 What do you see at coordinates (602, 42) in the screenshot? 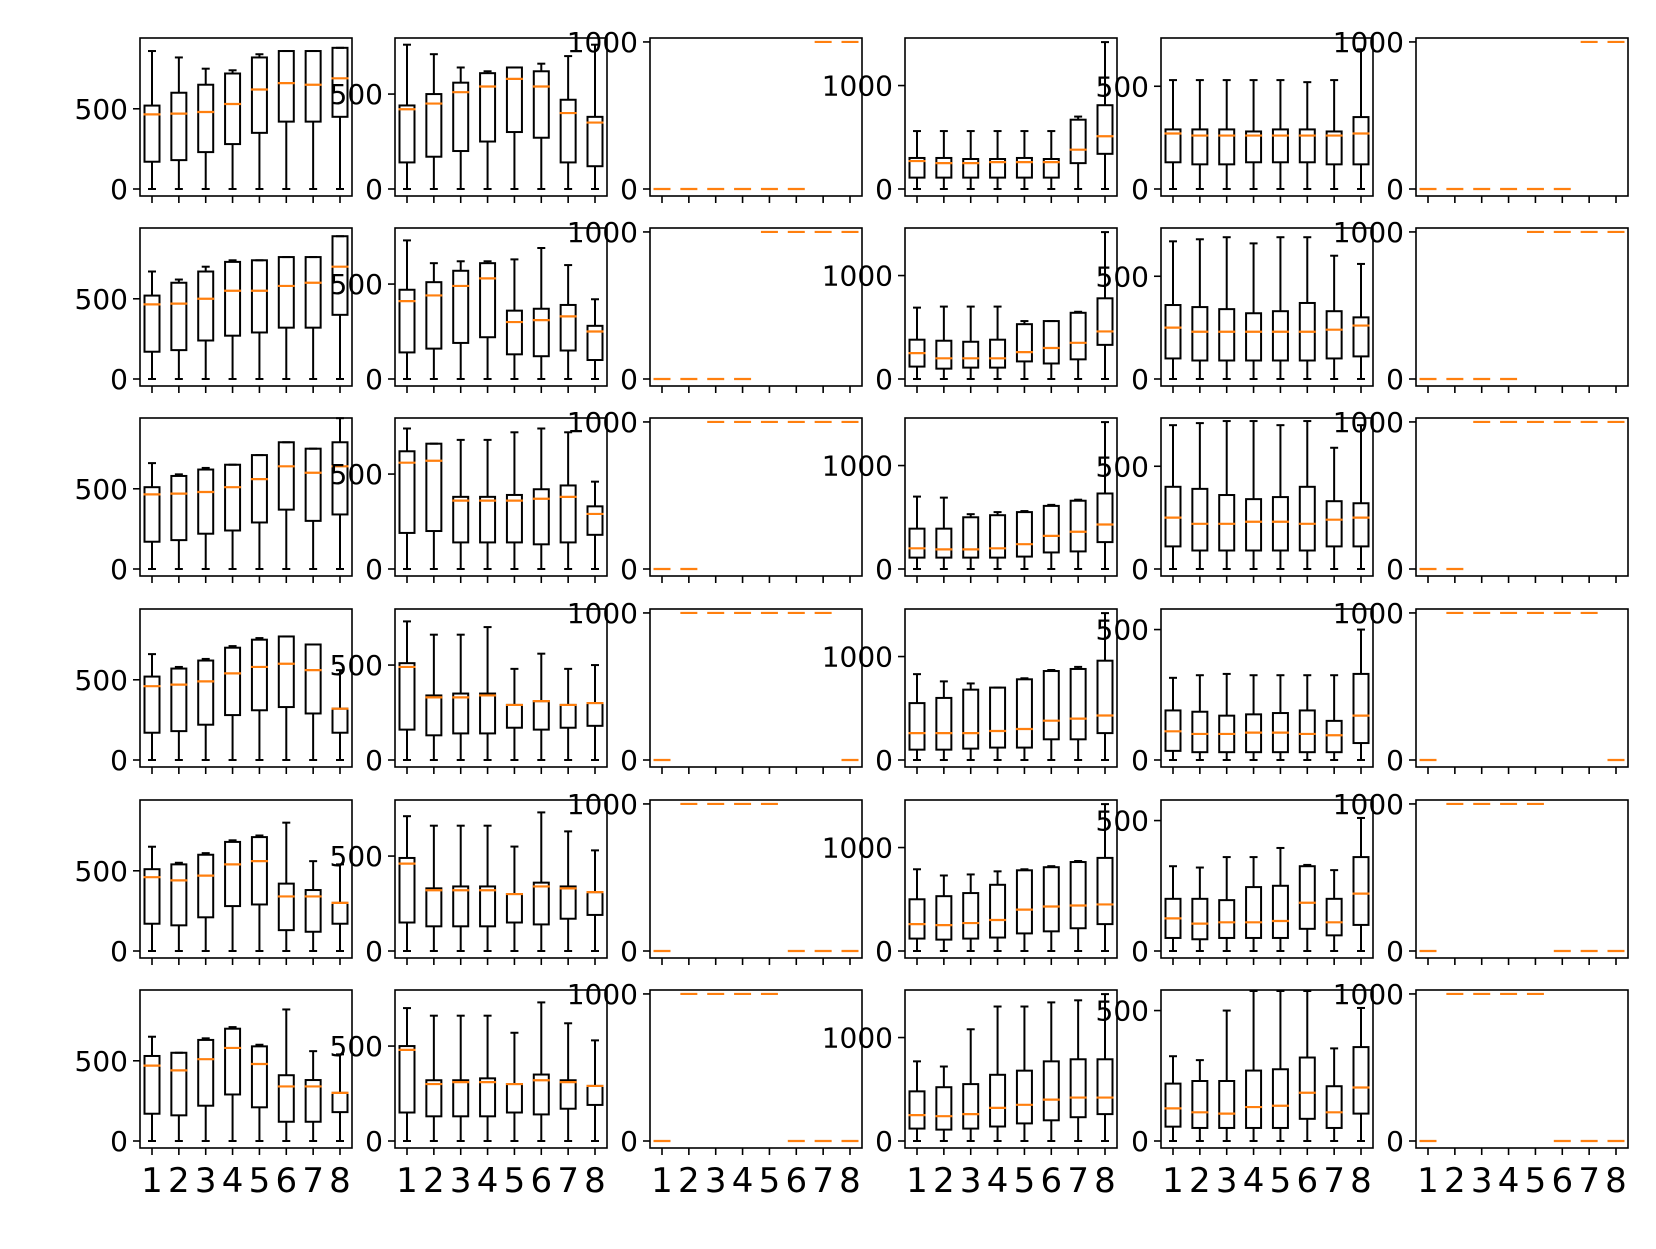
I see `y-tick-label: 1000` at bounding box center [602, 42].